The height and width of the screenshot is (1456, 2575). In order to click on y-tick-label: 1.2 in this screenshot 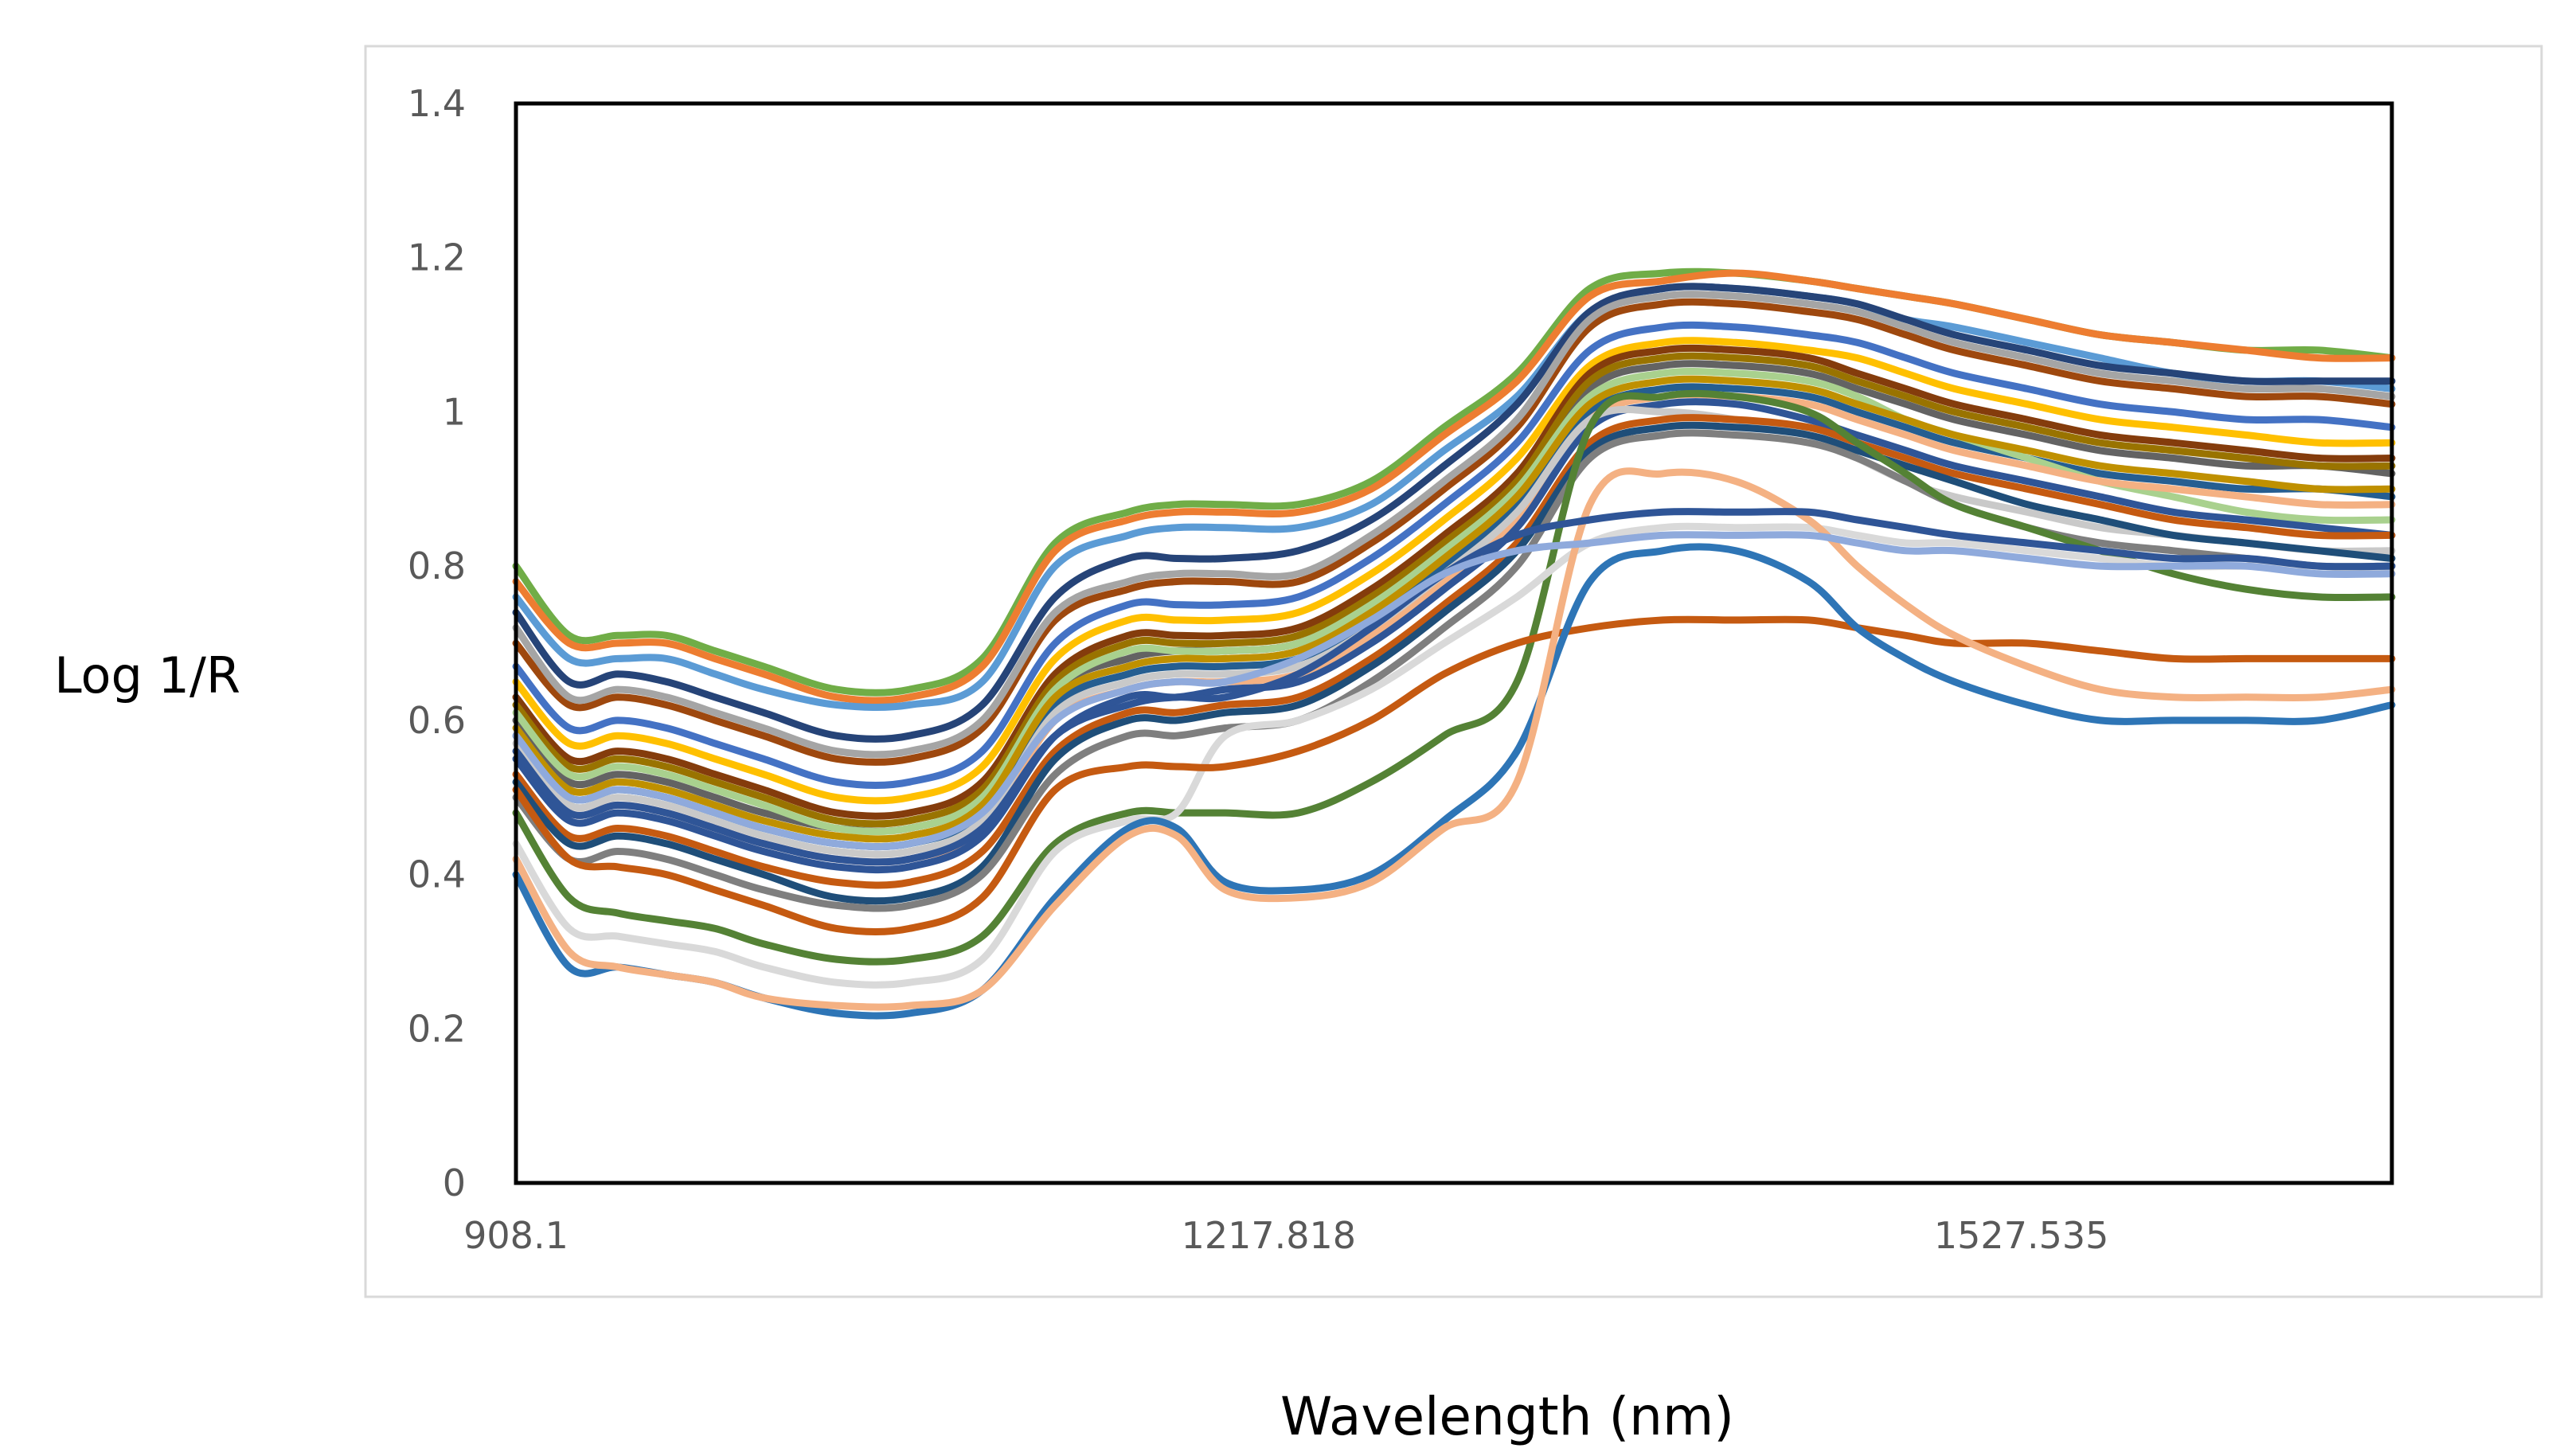, I will do `click(437, 257)`.